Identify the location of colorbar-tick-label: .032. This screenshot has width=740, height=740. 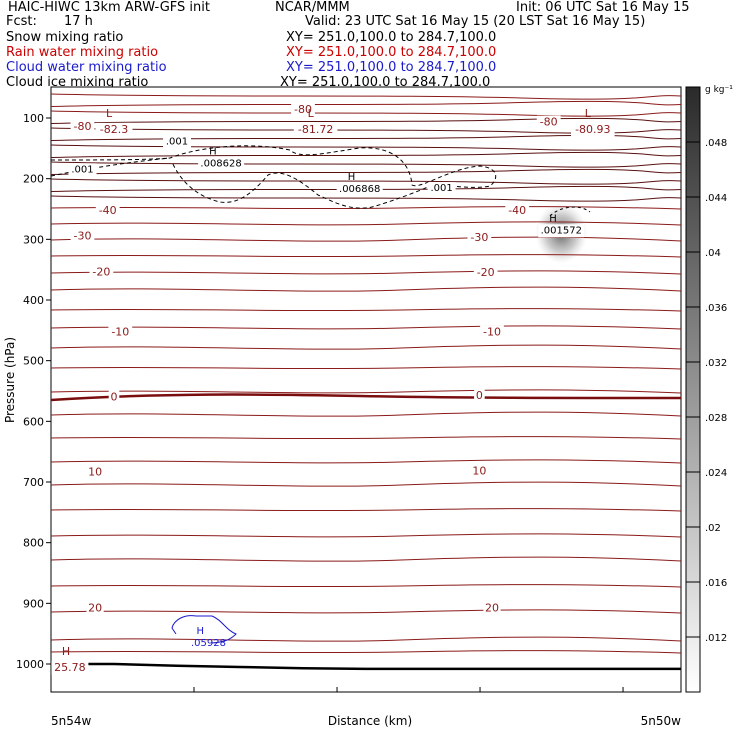
(716, 363).